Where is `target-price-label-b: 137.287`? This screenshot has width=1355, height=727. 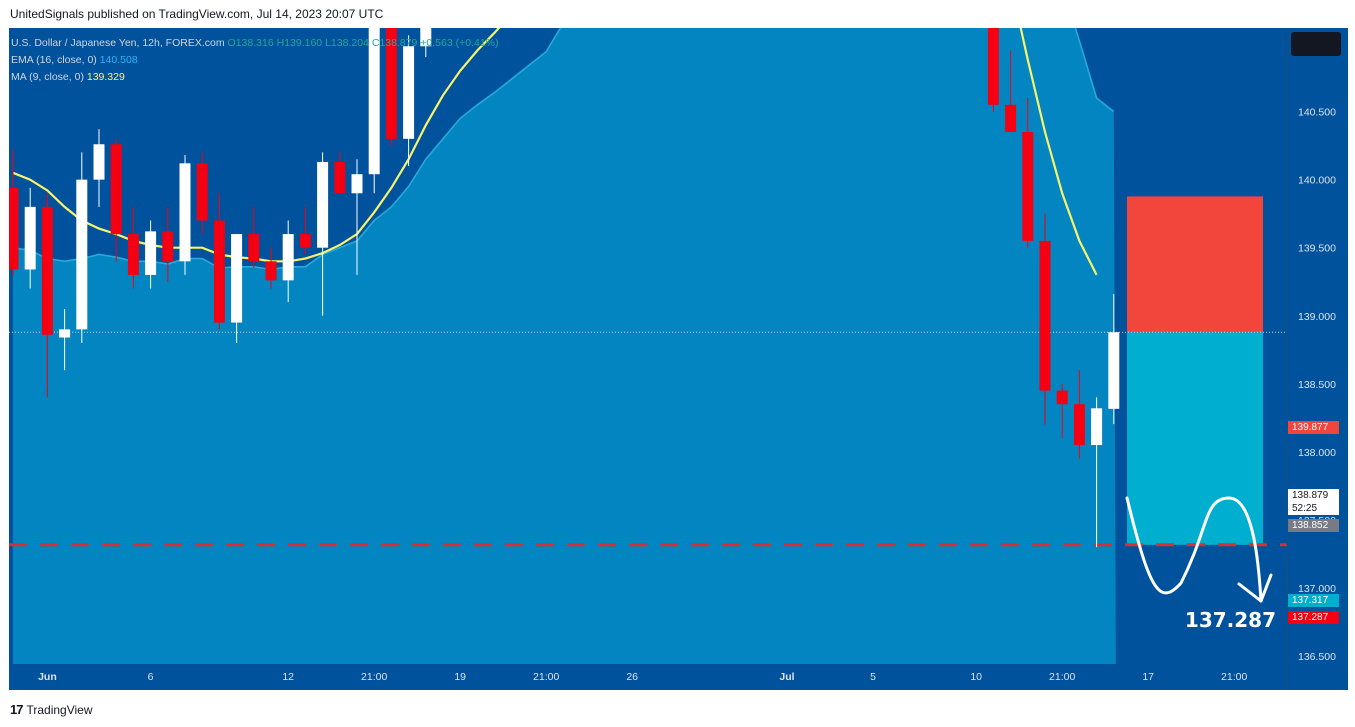
target-price-label-b: 137.287 is located at coordinates (1313, 617).